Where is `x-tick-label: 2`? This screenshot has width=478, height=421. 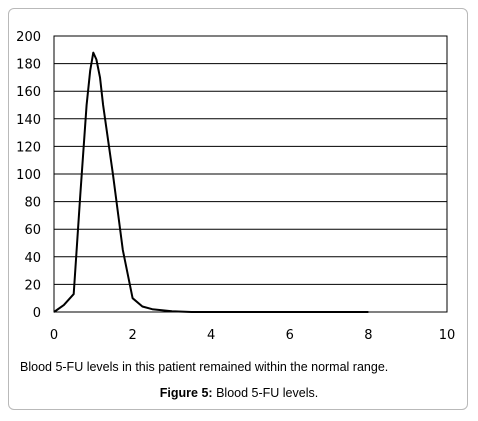
x-tick-label: 2 is located at coordinates (132, 335).